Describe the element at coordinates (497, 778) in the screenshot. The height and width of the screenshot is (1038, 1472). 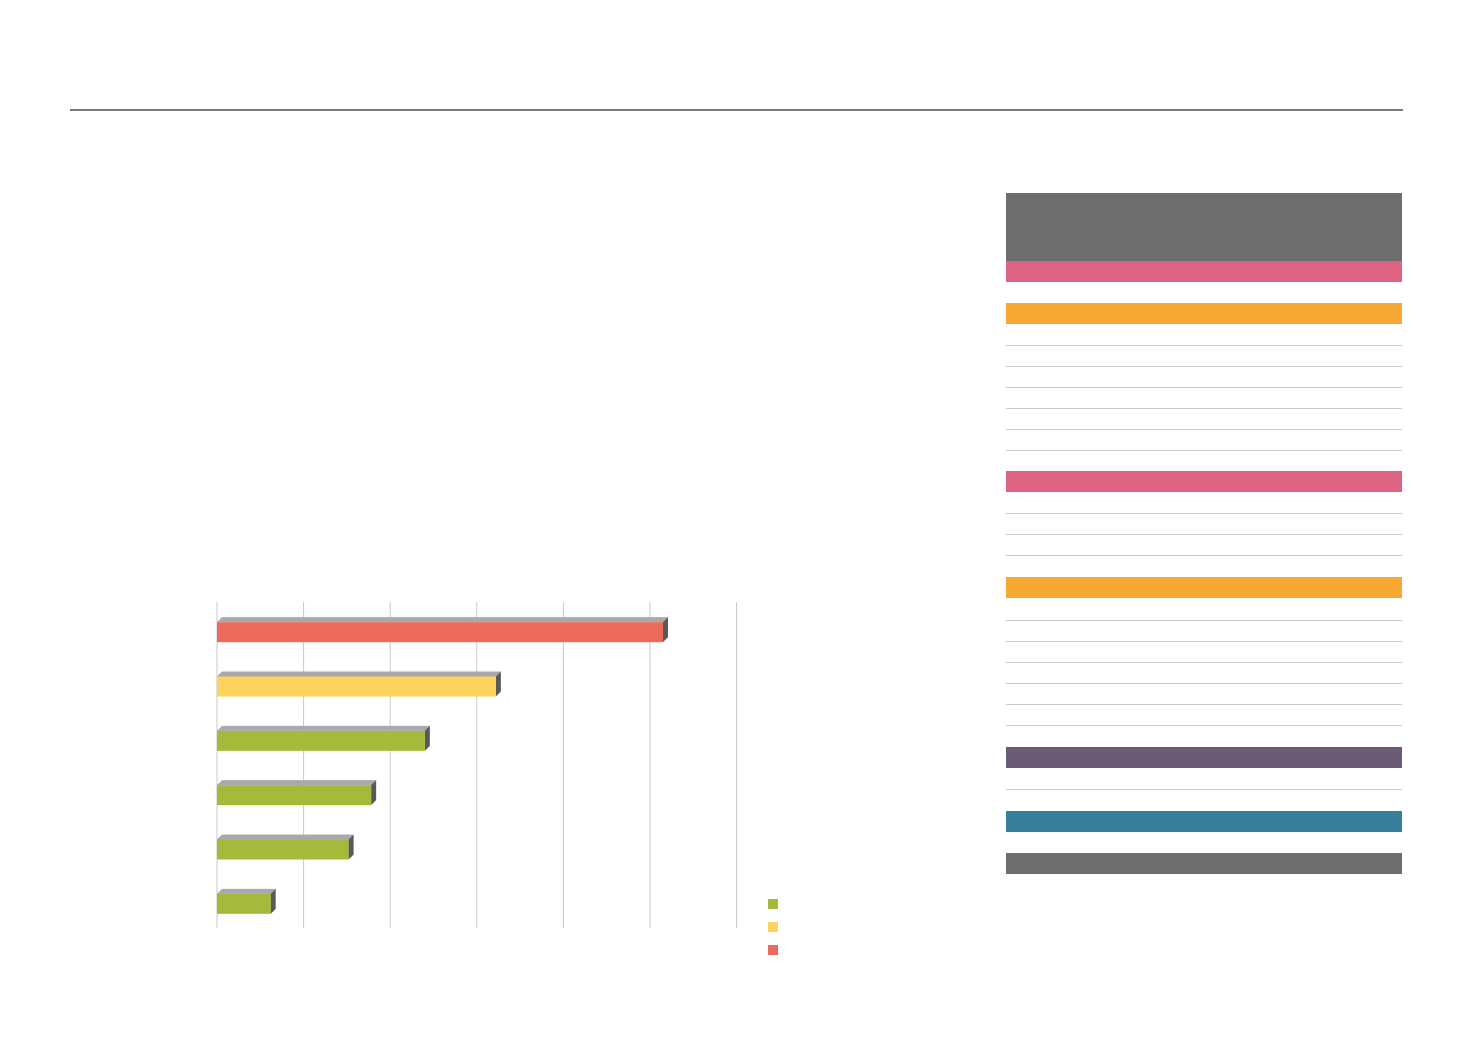
I see `chart` at that location.